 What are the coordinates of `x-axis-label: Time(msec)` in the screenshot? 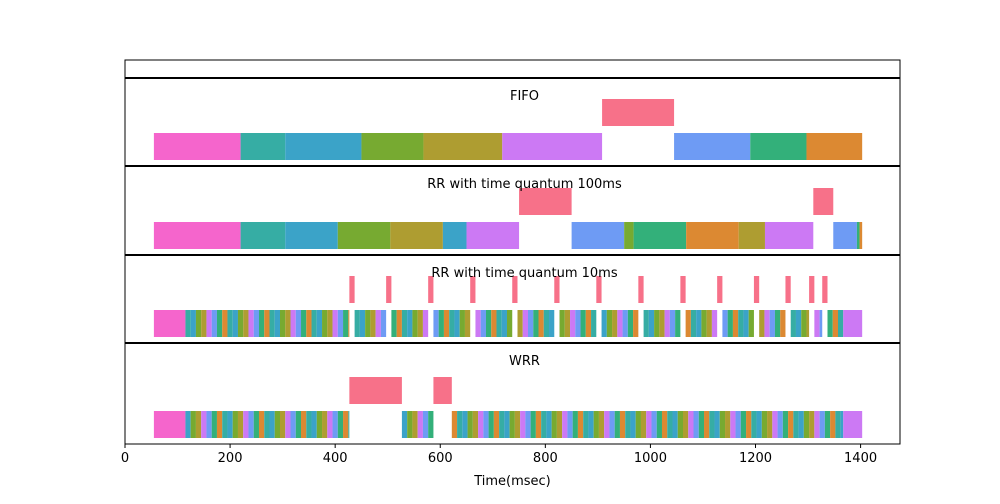 It's located at (512, 481).